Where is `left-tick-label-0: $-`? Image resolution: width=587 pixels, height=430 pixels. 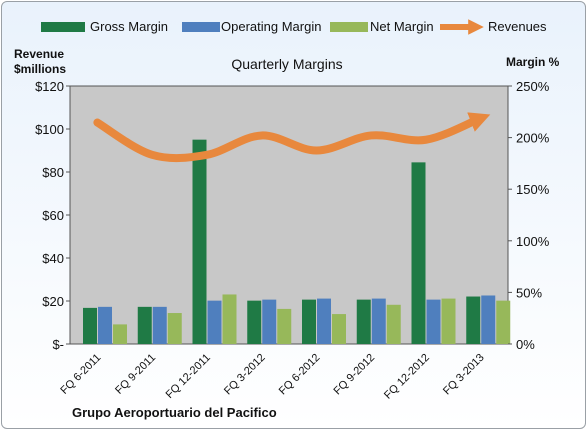
left-tick-label-0: $- is located at coordinates (58, 344).